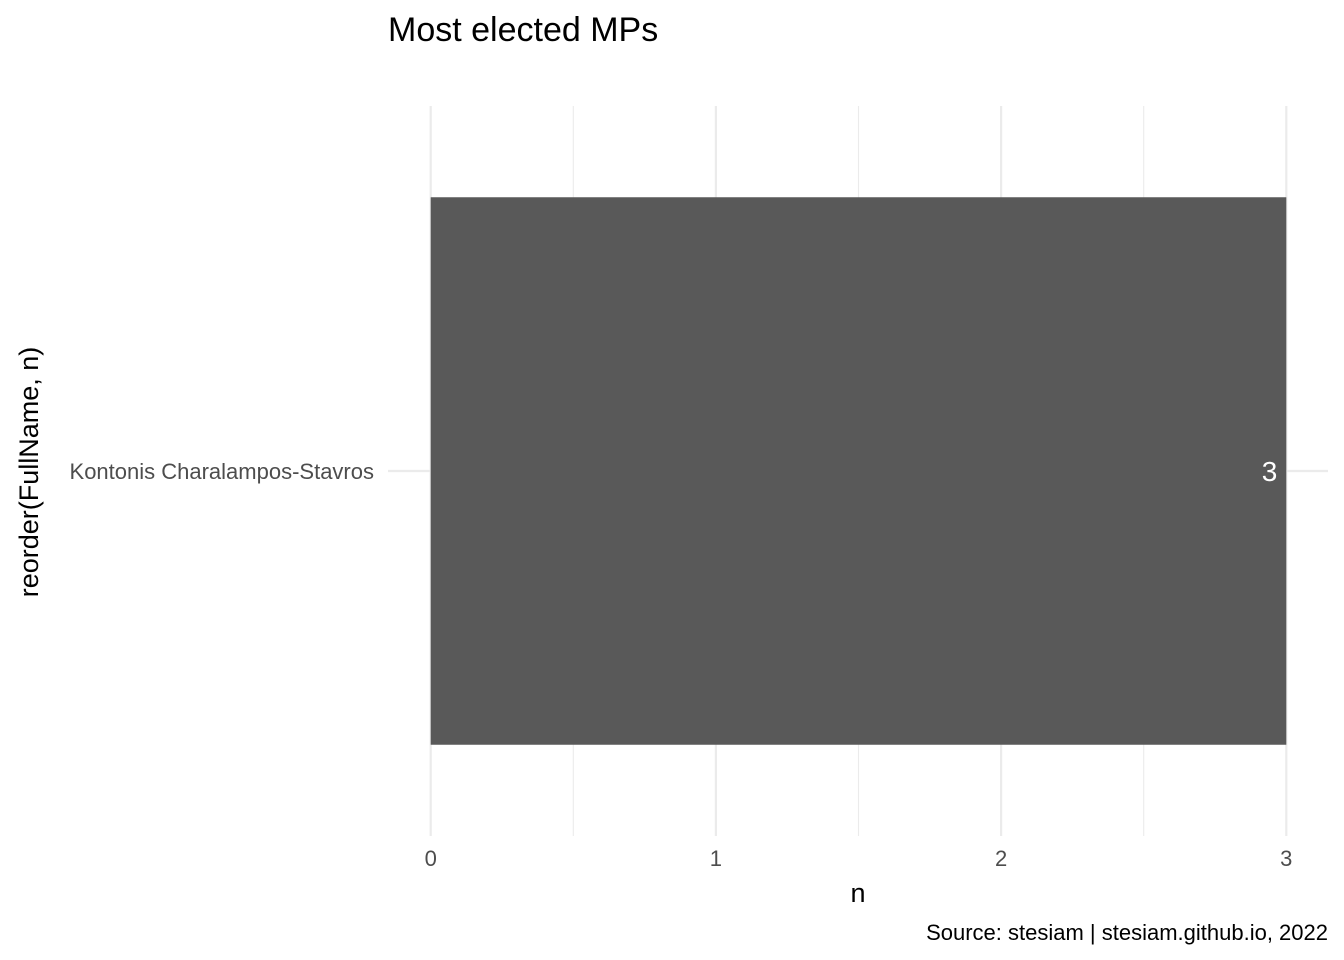 The image size is (1344, 960). What do you see at coordinates (1286, 858) in the screenshot?
I see `x-tick-label: 3` at bounding box center [1286, 858].